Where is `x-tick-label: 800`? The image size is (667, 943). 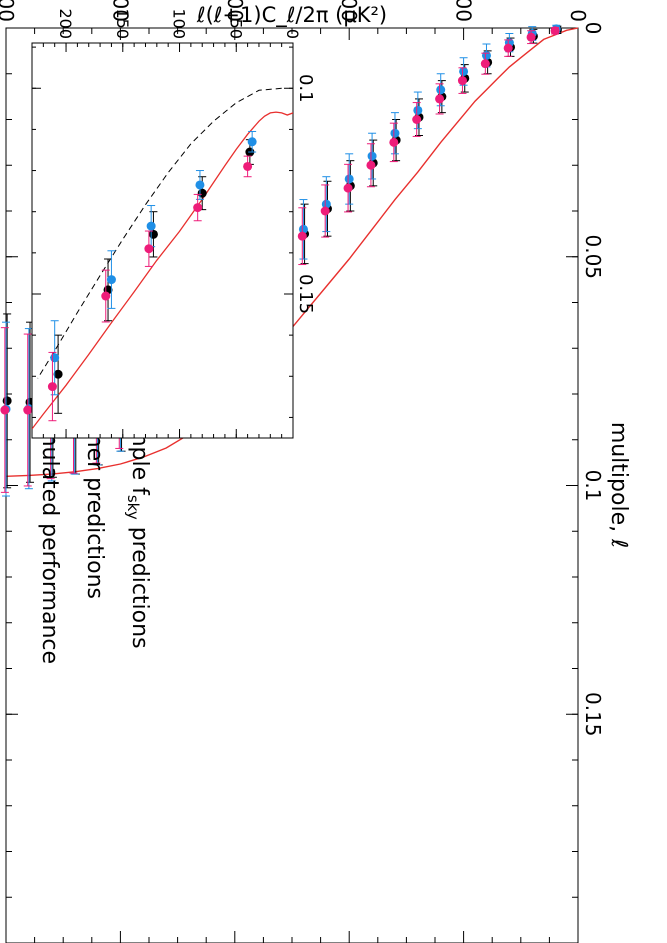 x-tick-label: 800 is located at coordinates (120, 11).